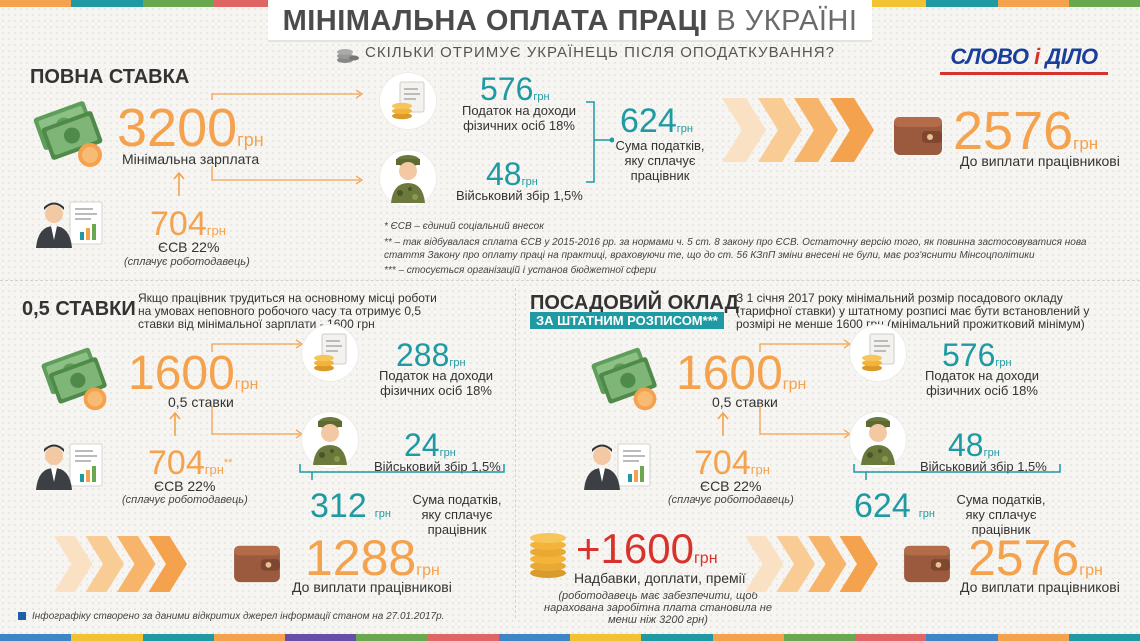 The height and width of the screenshot is (641, 1140). I want to click on full-net-label: До виплати працівникові, so click(1040, 161).